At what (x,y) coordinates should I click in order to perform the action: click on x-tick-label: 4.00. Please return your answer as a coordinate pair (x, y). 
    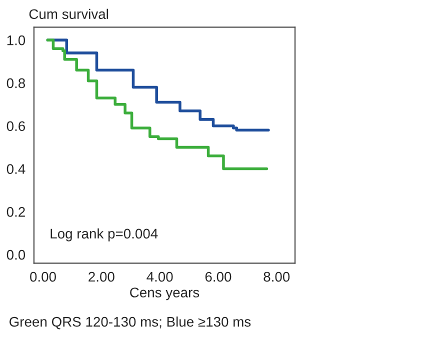
    Looking at the image, I should click on (159, 277).